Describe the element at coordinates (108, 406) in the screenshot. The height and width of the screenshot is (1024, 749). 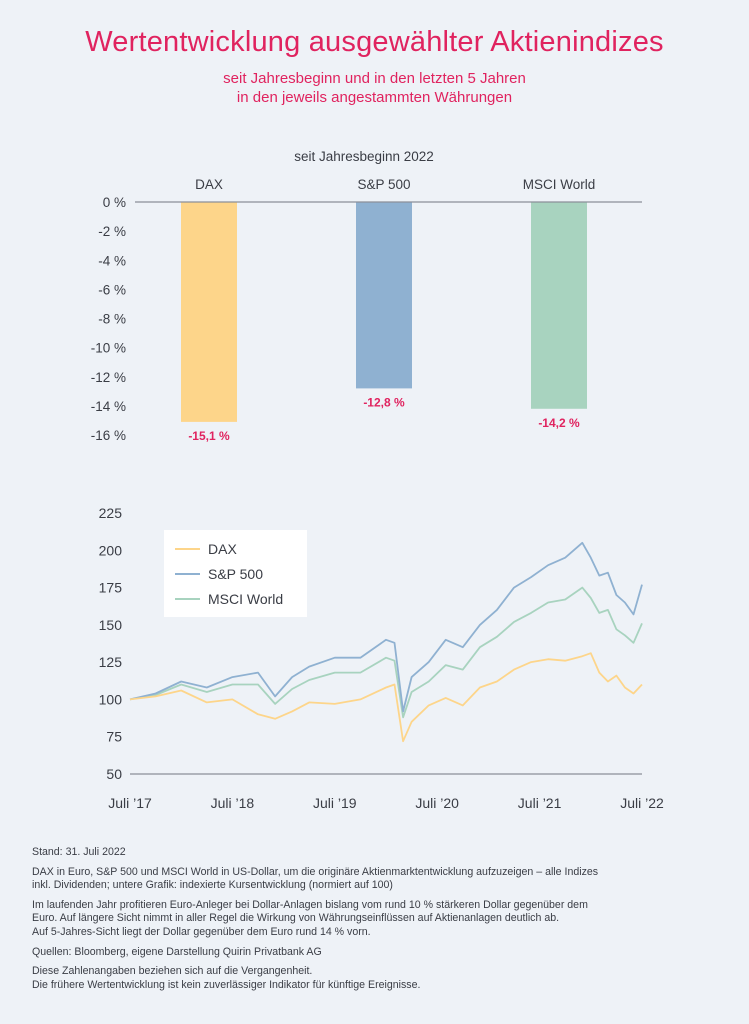
I see `y-tick-label: -14 %` at that location.